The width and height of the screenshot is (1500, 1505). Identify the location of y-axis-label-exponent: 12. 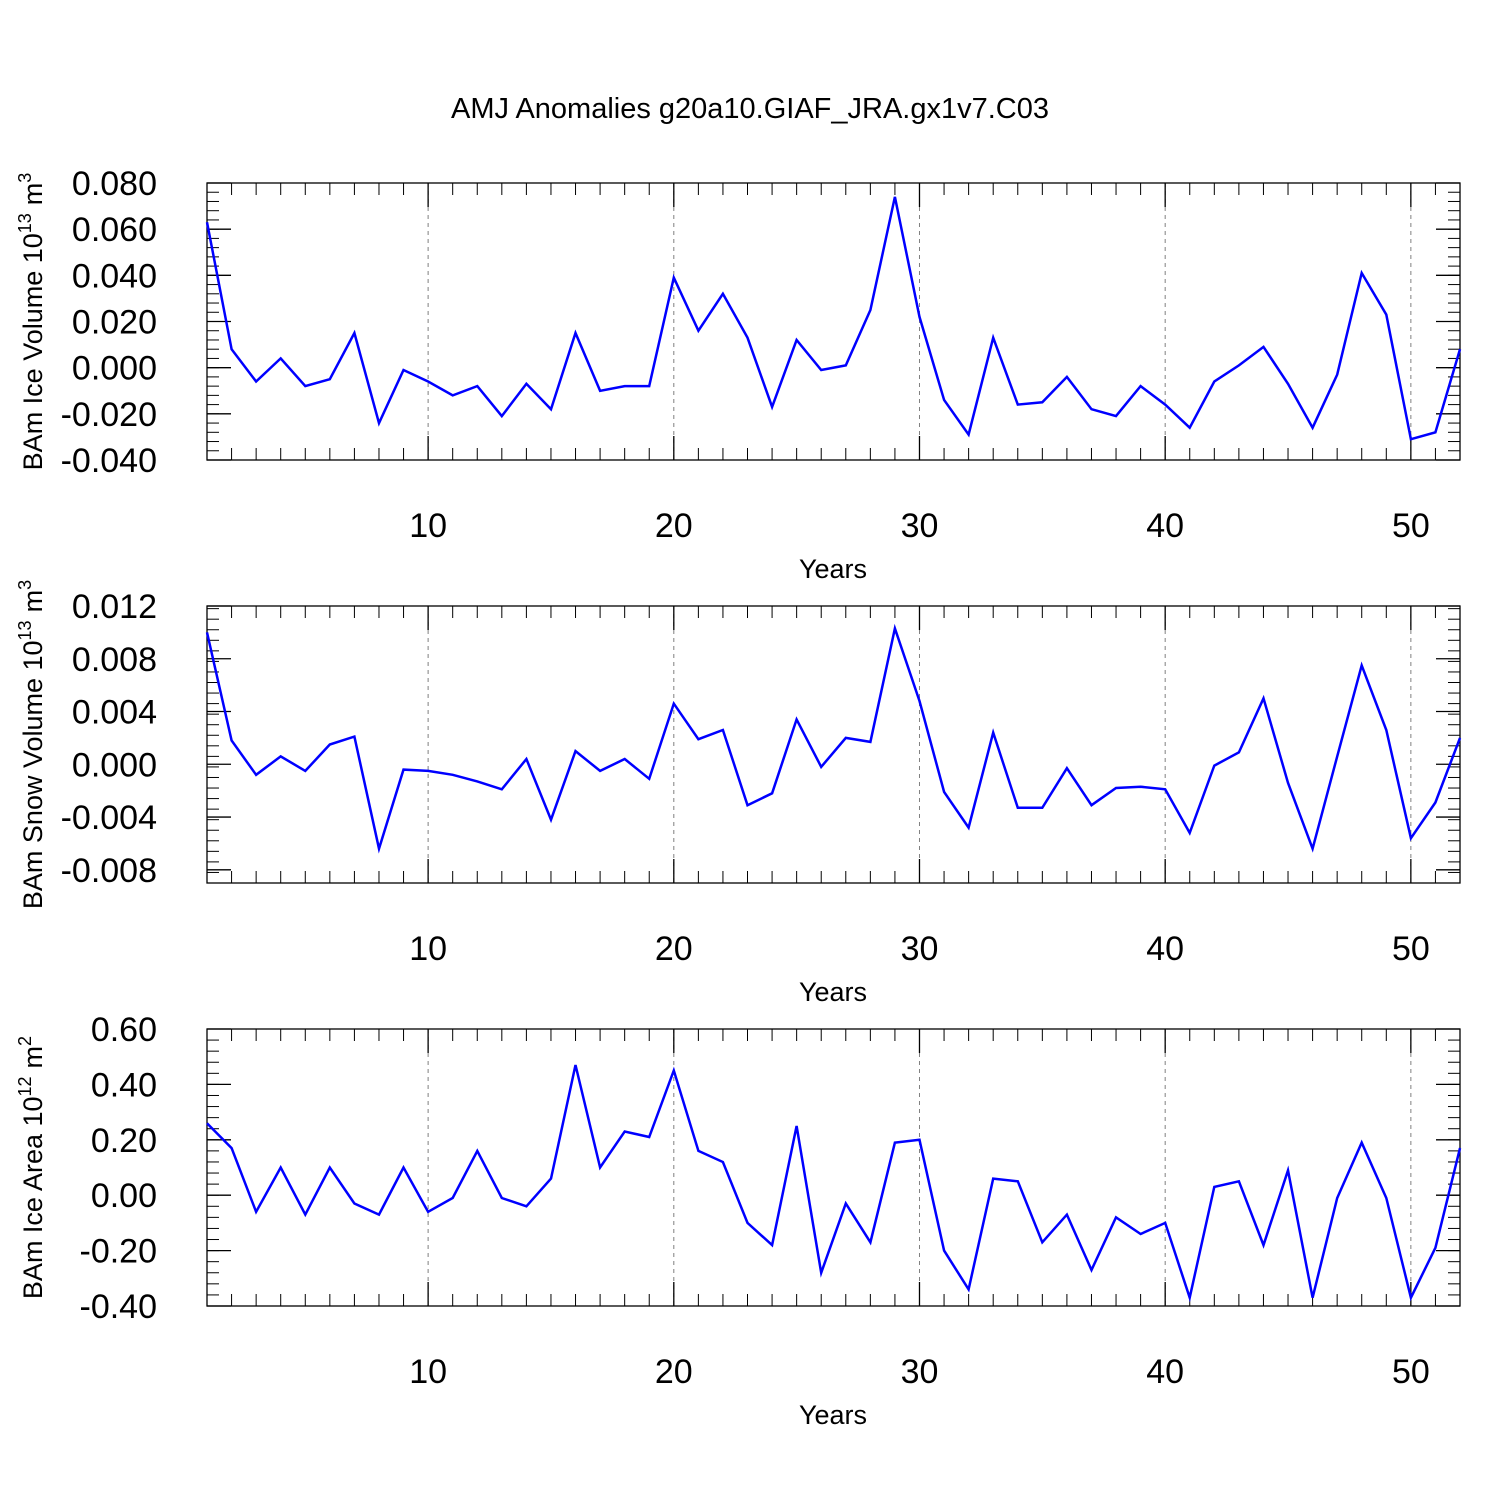
(25, 1086).